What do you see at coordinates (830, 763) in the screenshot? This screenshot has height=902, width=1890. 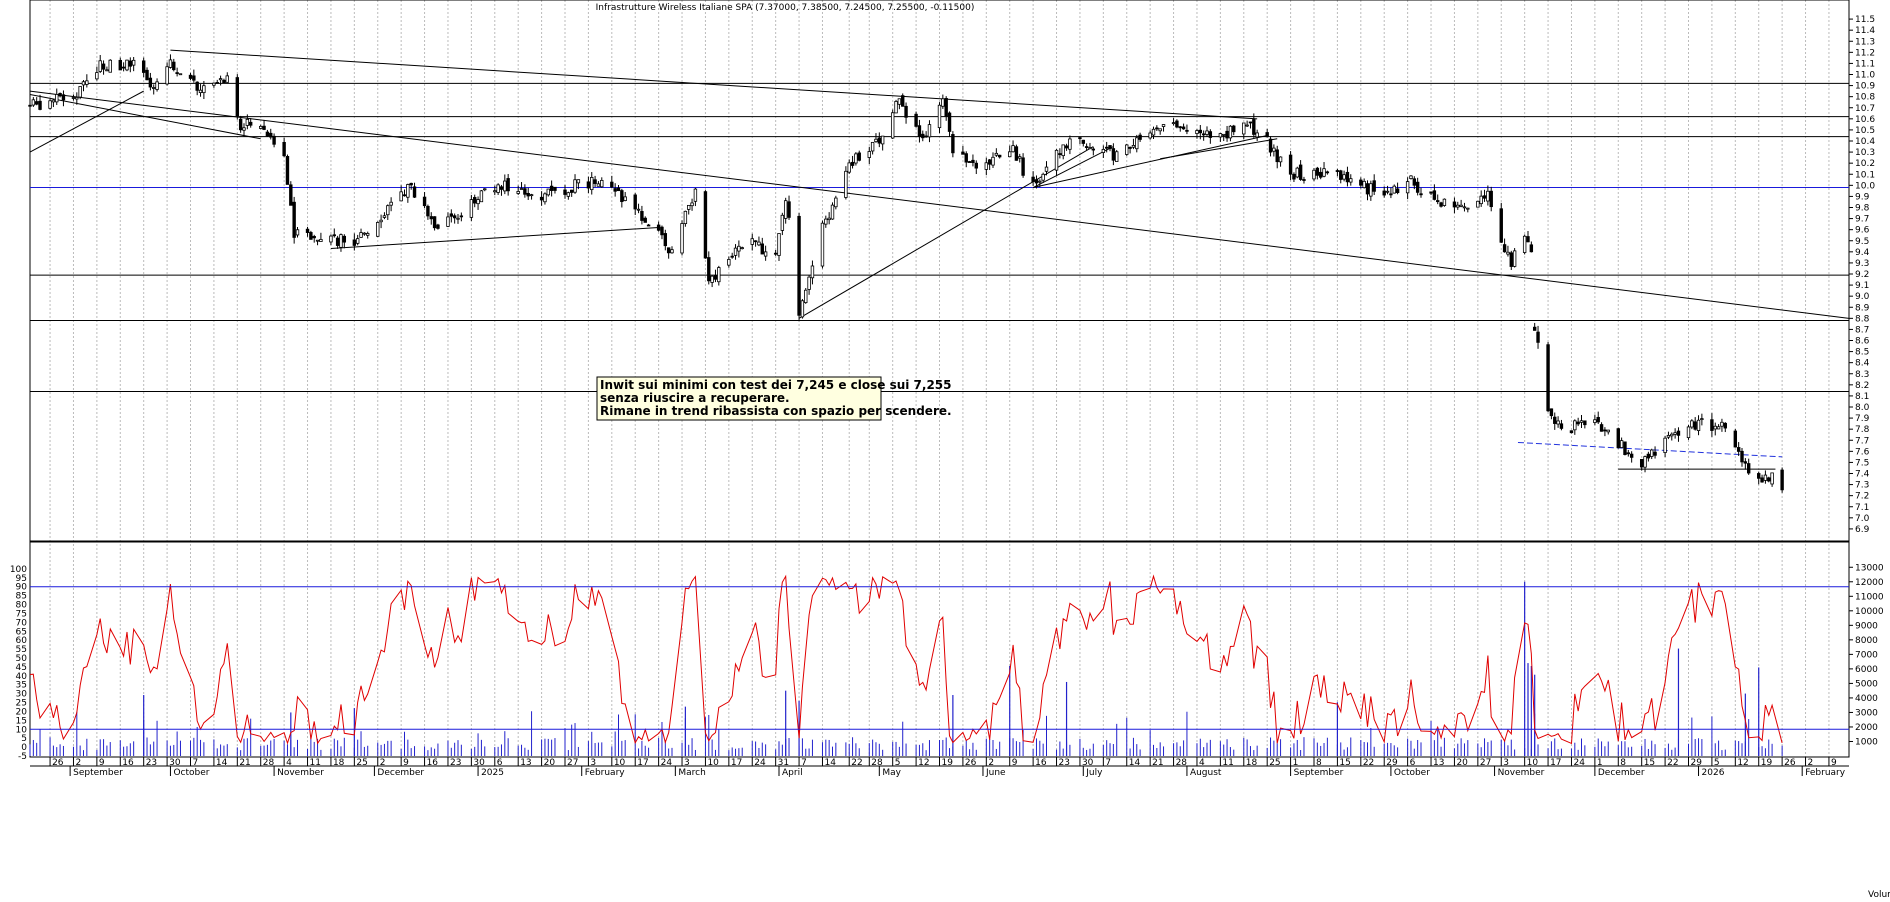 I see `day-label: 14` at bounding box center [830, 763].